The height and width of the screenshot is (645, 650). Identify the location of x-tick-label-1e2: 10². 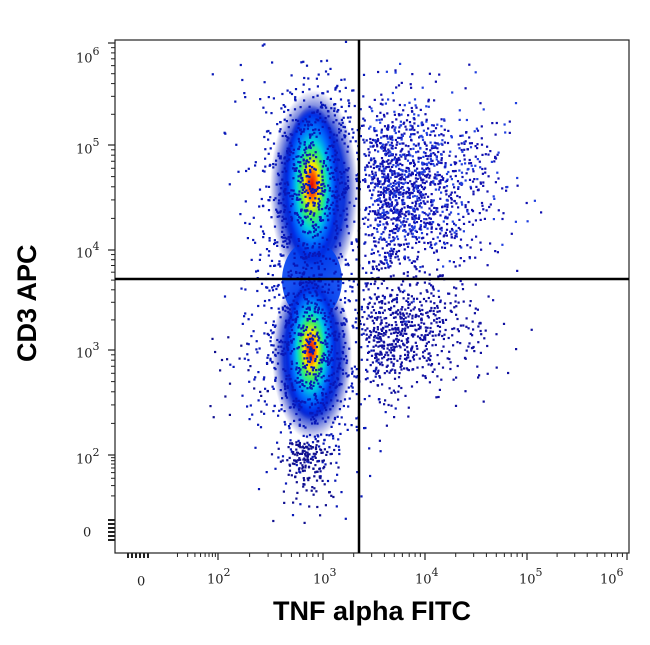
(219, 577).